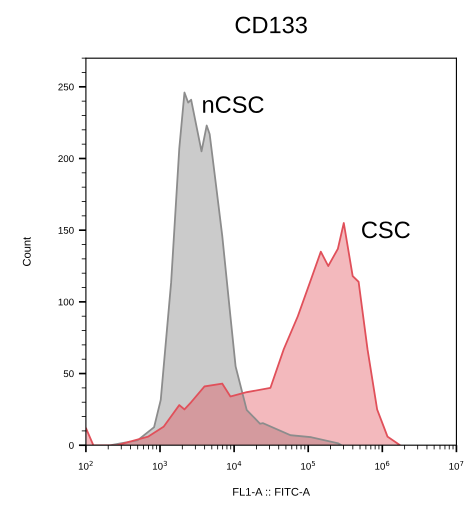 The height and width of the screenshot is (510, 472). I want to click on y-tick-label: 150, so click(66, 230).